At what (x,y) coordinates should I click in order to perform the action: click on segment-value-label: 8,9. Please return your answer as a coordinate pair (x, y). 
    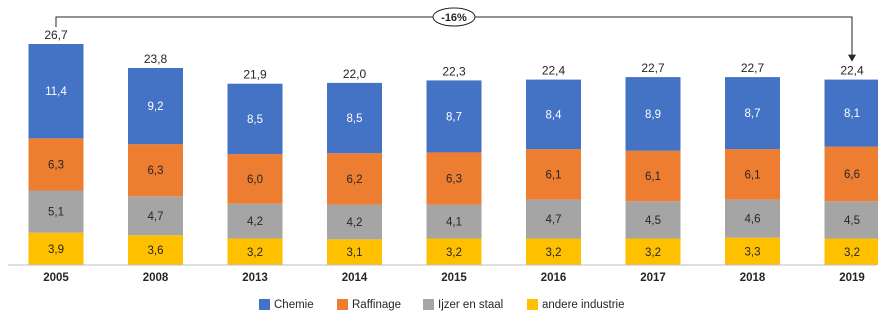
    Looking at the image, I should click on (653, 115).